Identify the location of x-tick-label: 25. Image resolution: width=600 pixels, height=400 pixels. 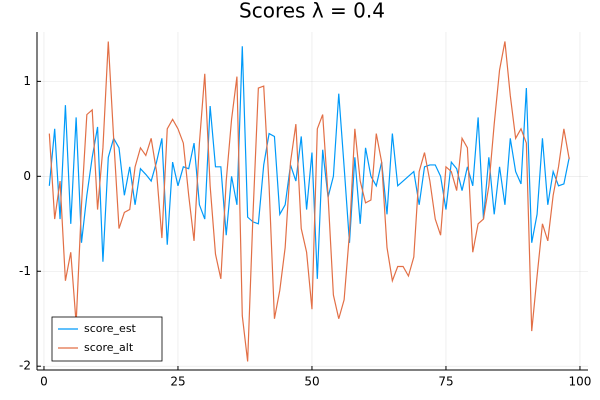
(177, 382).